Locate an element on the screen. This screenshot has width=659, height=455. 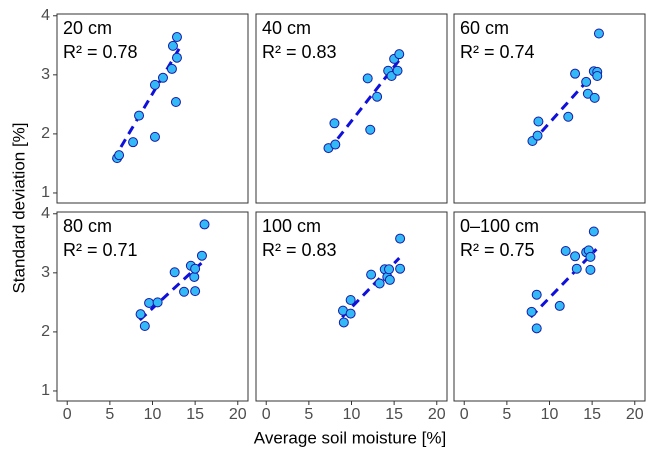
panel-title: 40 cm is located at coordinates (286, 28).